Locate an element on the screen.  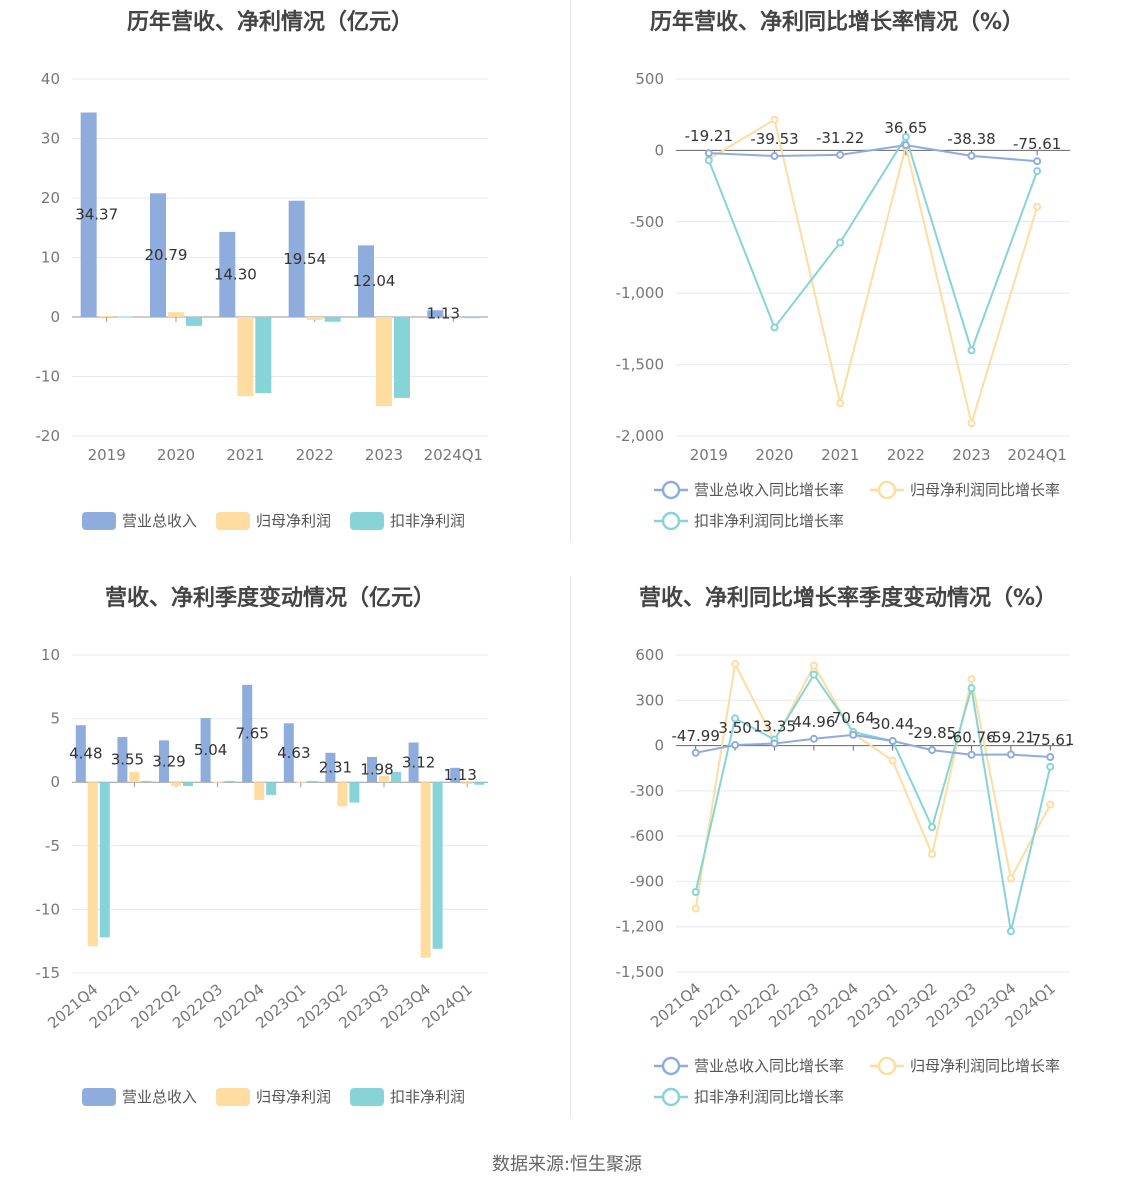
y-tick-label: 500 is located at coordinates (649, 79).